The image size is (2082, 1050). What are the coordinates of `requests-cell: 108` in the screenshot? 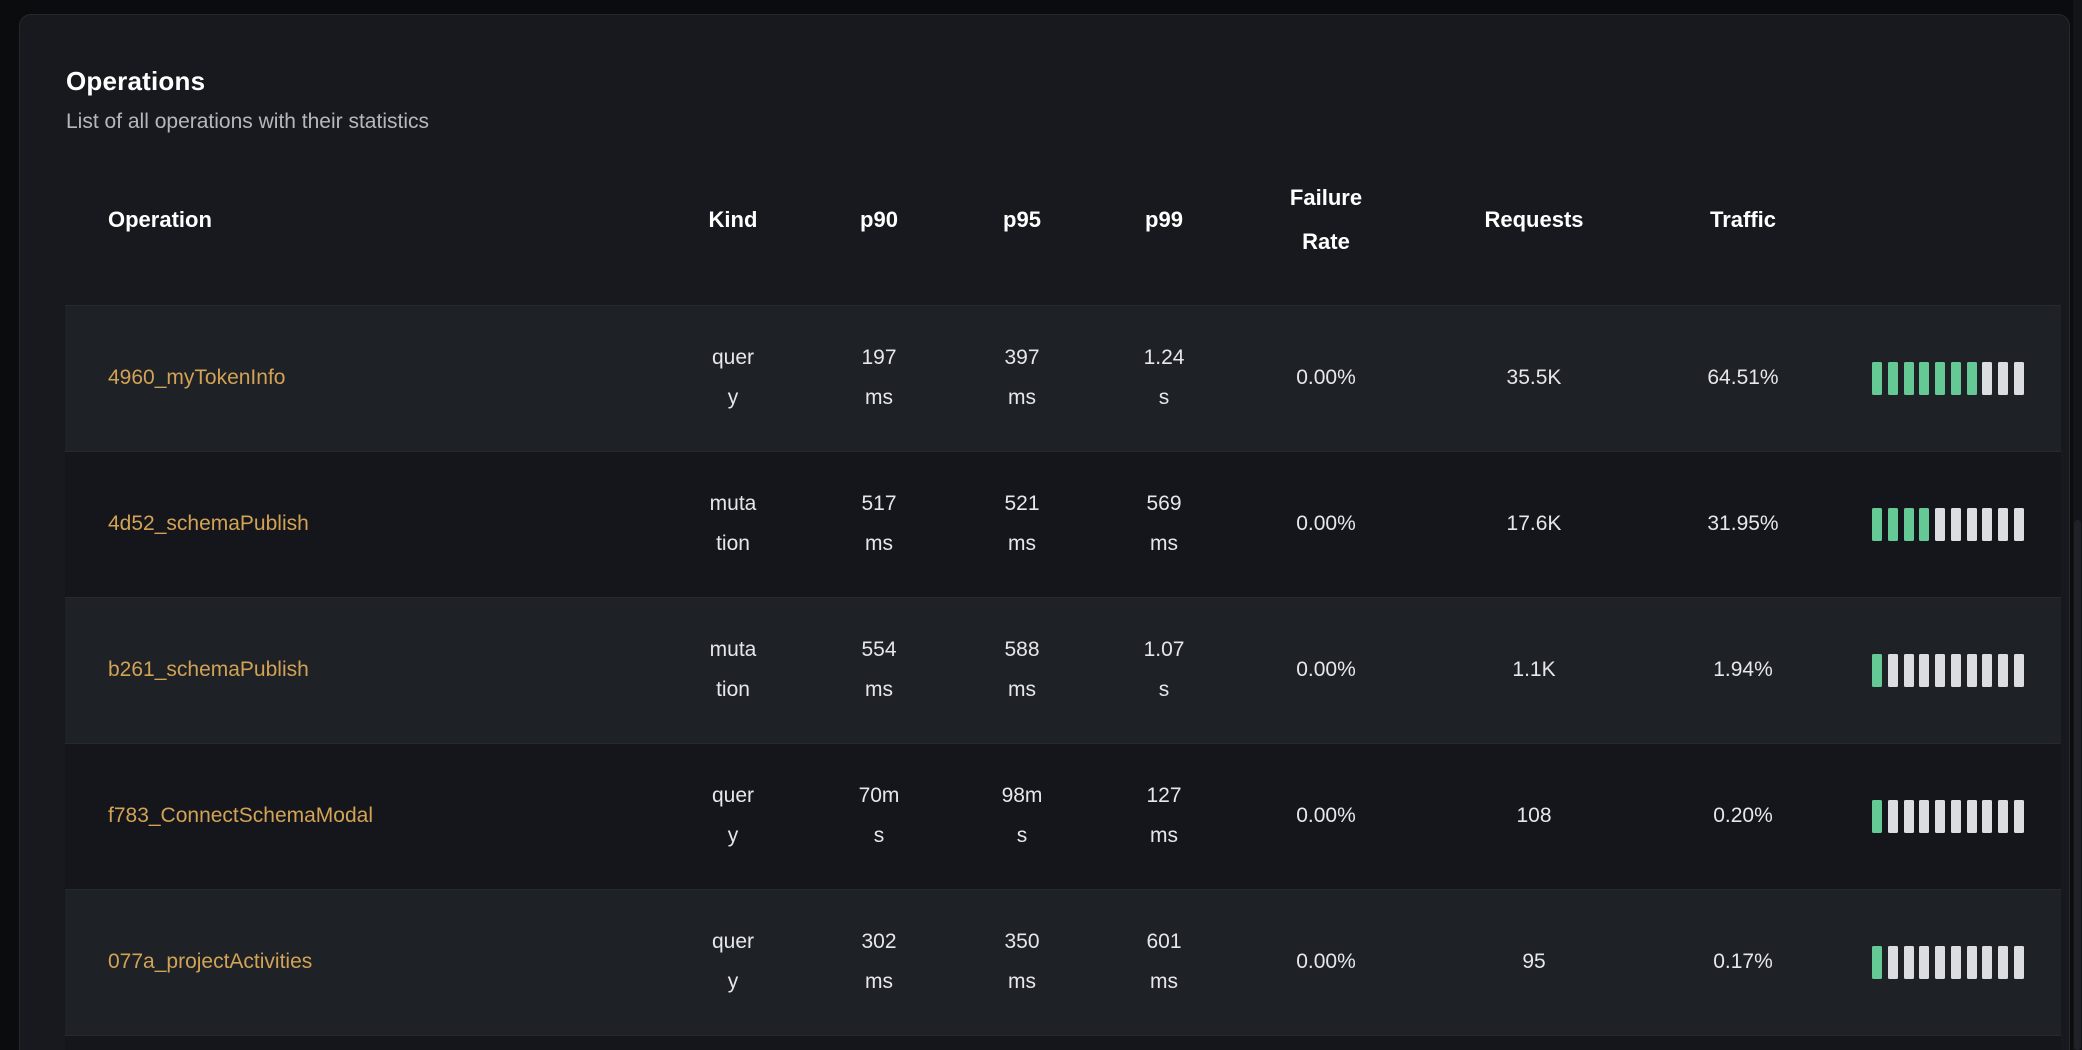 It's located at (1534, 816).